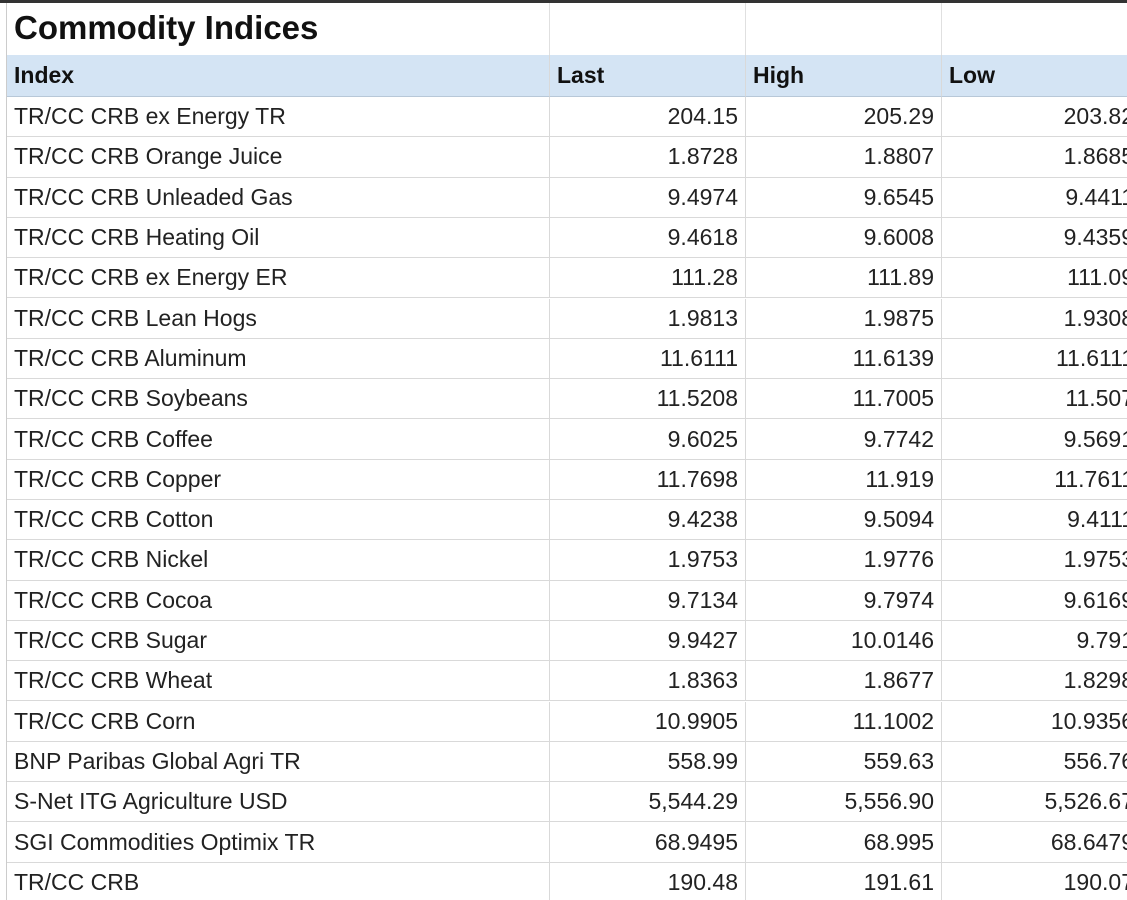 This screenshot has height=900, width=1127. Describe the element at coordinates (844, 359) in the screenshot. I see `value-cell: 11.6139` at that location.